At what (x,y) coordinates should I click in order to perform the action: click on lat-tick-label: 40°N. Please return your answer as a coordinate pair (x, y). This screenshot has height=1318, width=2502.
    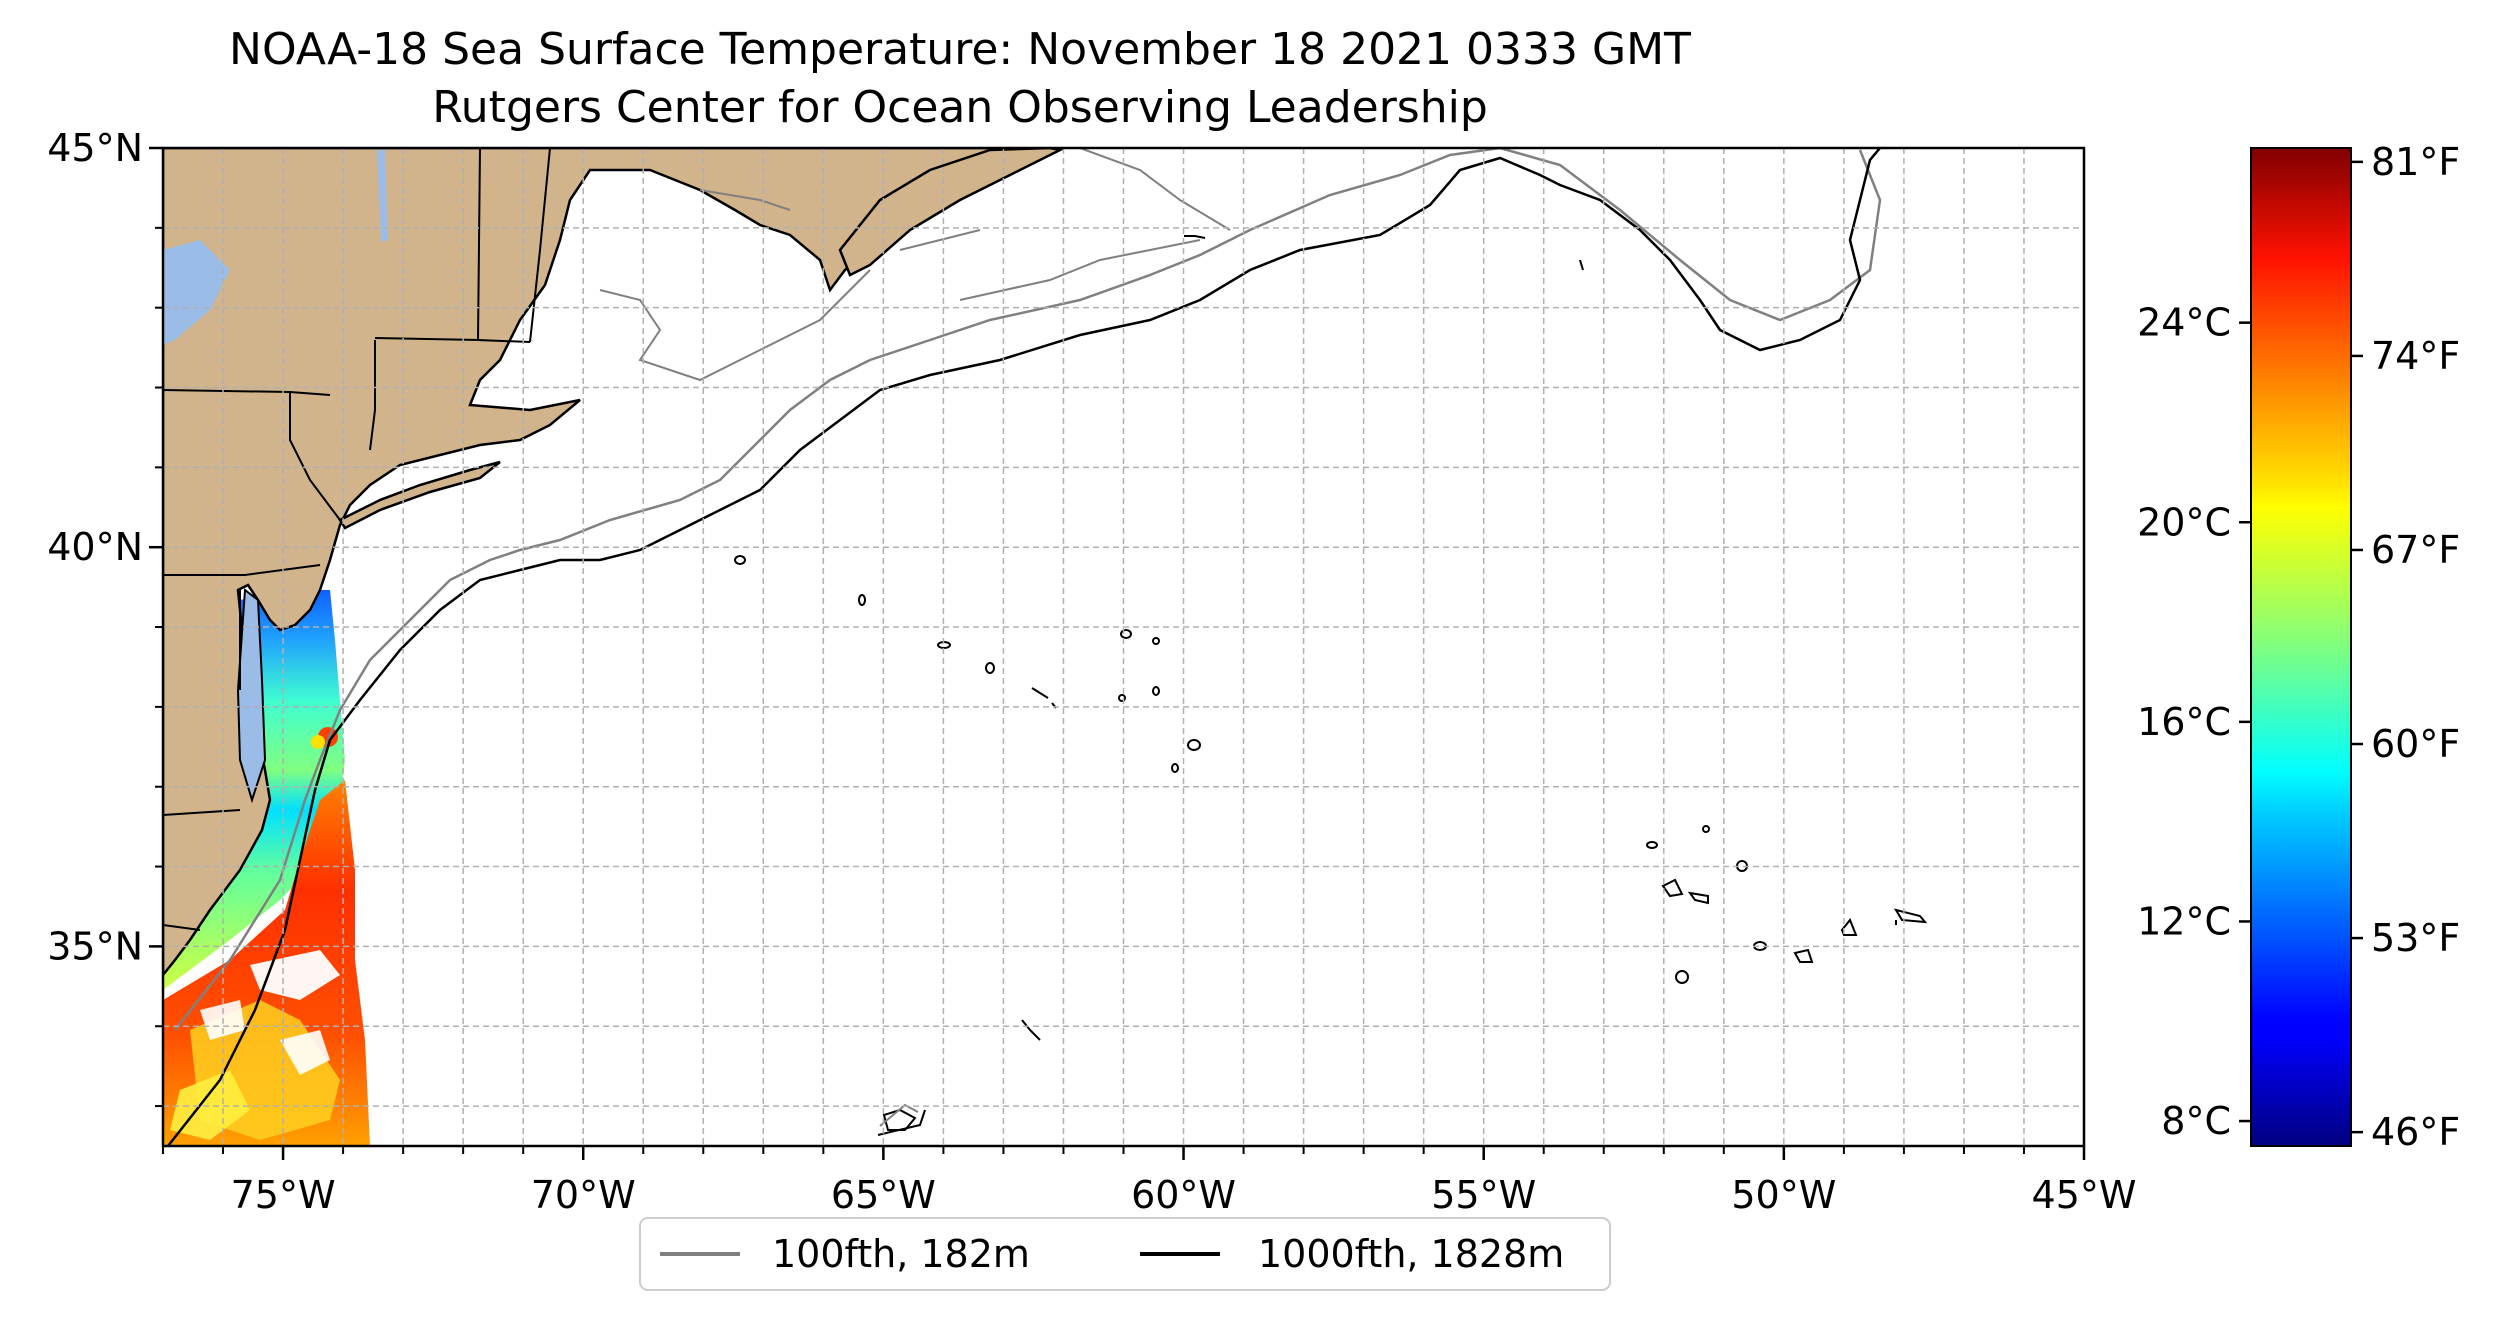
    Looking at the image, I should click on (95, 547).